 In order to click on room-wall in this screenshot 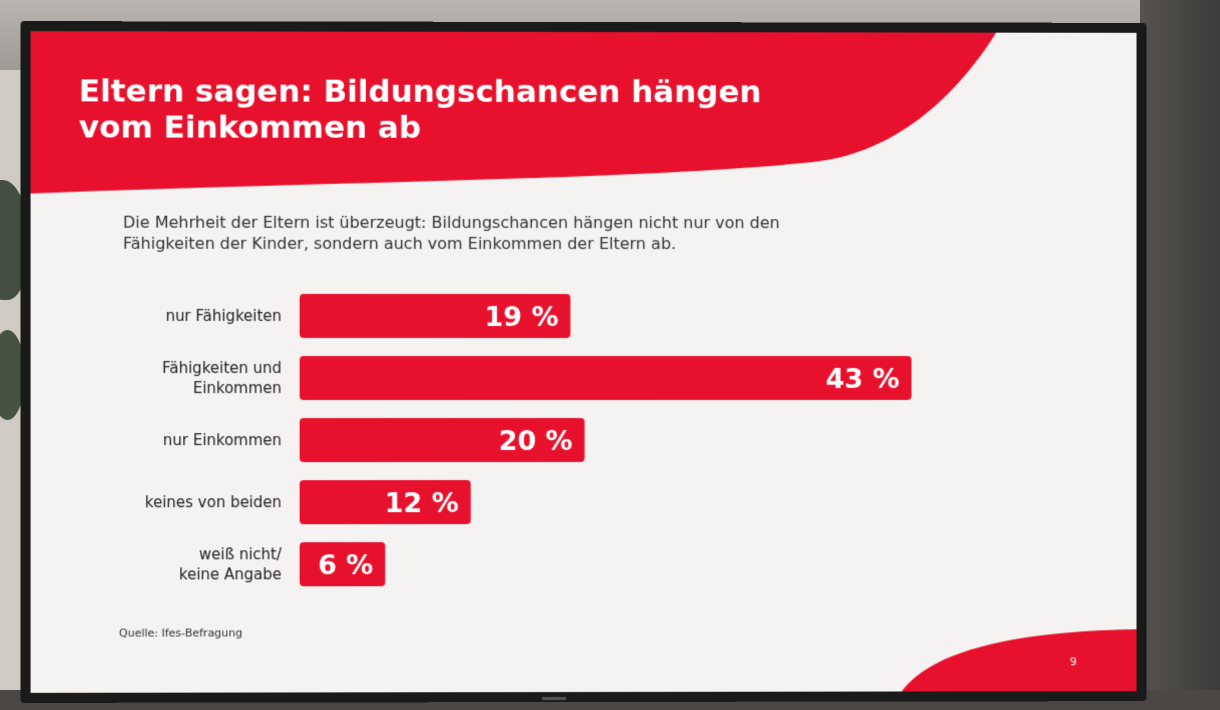, I will do `click(1180, 355)`.